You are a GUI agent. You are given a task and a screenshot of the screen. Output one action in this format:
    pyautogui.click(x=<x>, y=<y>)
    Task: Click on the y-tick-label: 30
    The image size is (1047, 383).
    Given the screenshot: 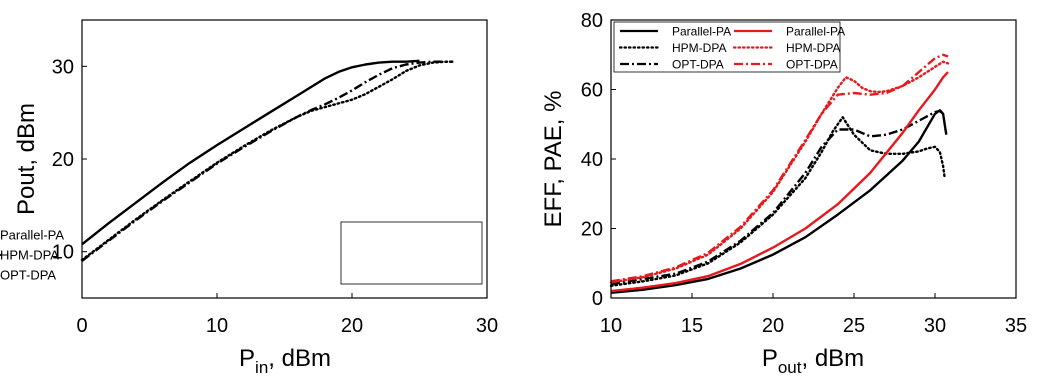 What is the action you would take?
    pyautogui.click(x=63, y=67)
    